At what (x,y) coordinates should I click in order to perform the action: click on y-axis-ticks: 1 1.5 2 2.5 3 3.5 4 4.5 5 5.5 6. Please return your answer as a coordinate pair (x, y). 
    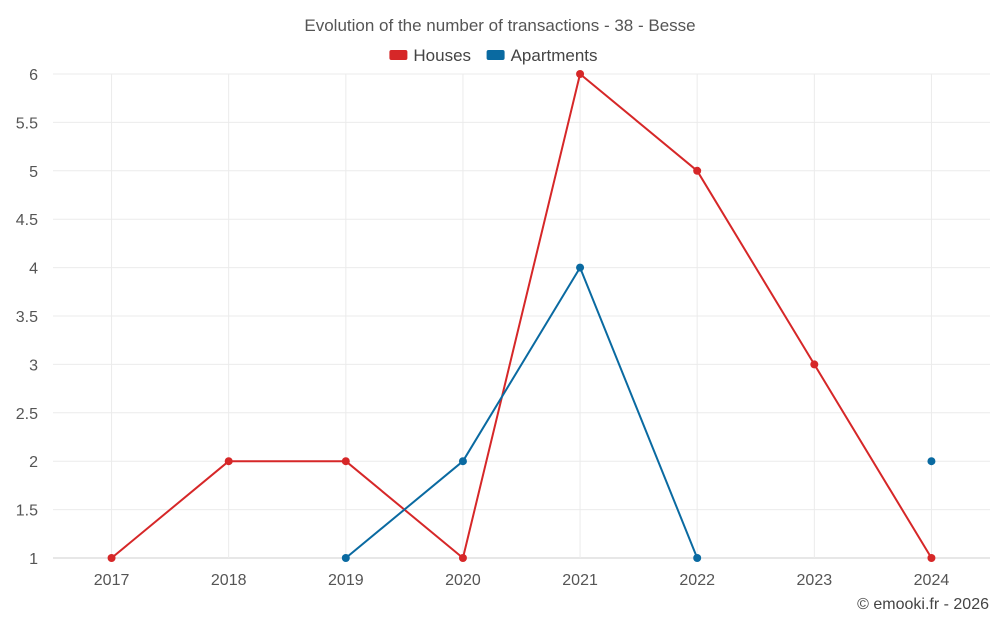
    Looking at the image, I should click on (27, 317).